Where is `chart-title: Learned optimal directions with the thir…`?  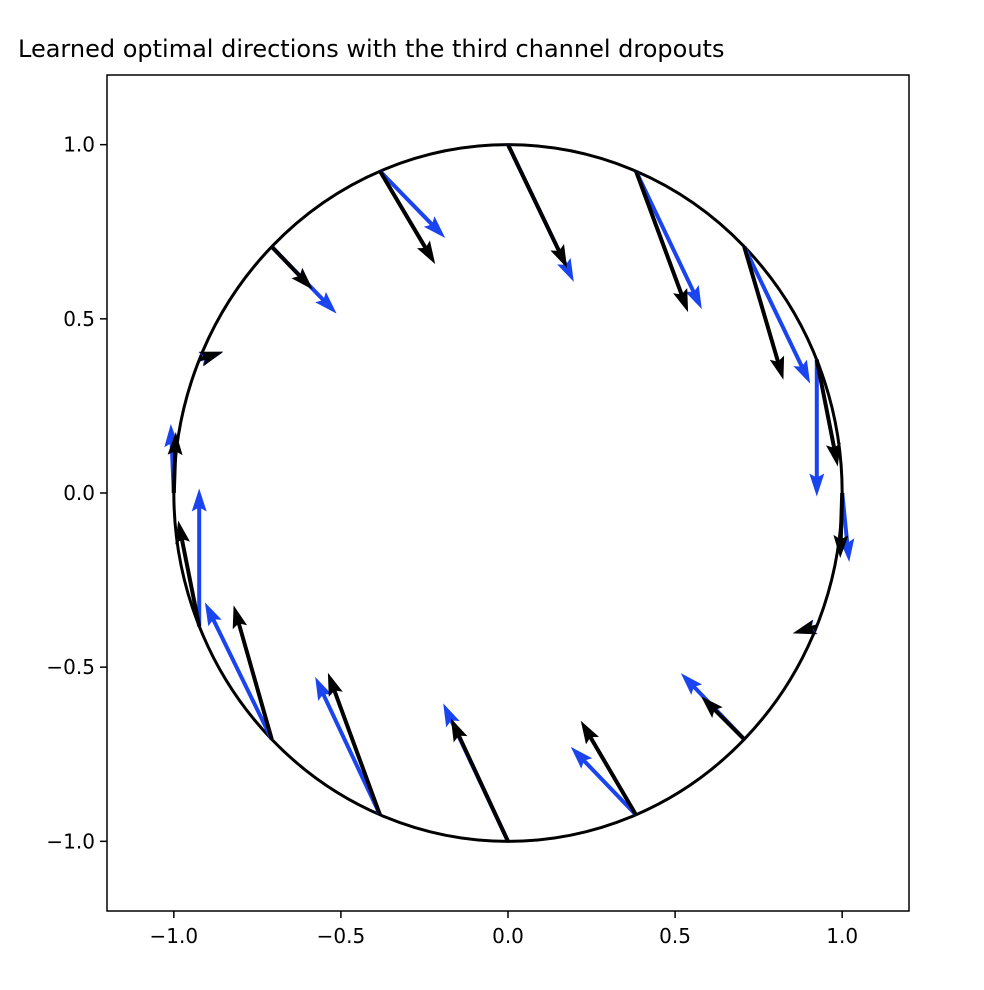
chart-title: Learned optimal directions with the thir… is located at coordinates (371, 49).